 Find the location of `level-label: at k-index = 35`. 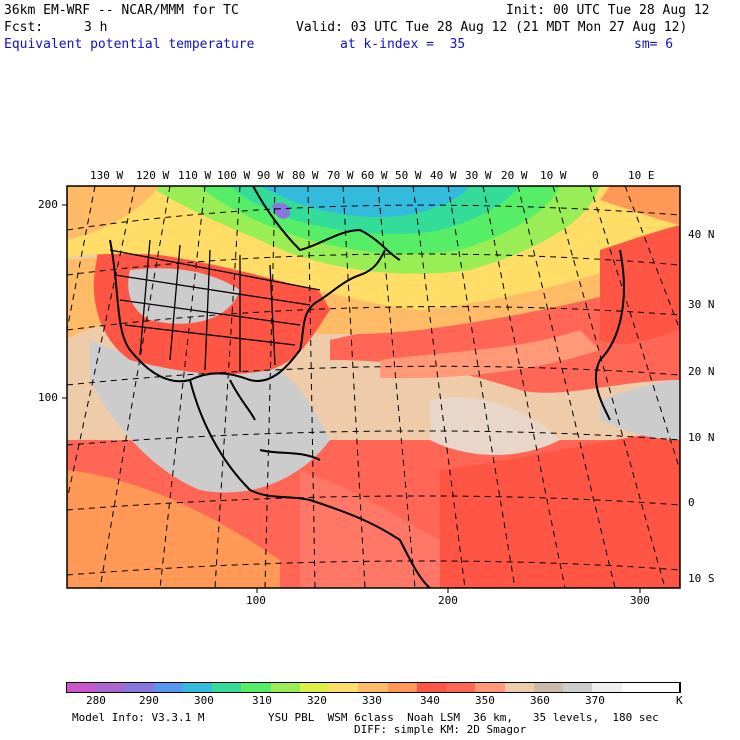

level-label: at k-index = 35 is located at coordinates (403, 44).